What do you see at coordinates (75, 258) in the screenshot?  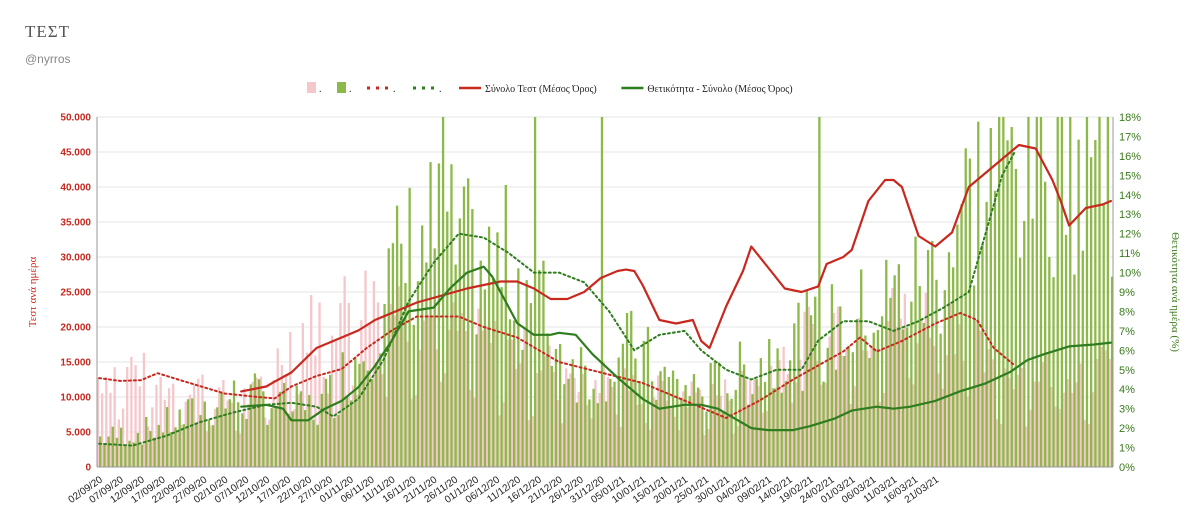 I see `y-tick-label: 30.000` at bounding box center [75, 258].